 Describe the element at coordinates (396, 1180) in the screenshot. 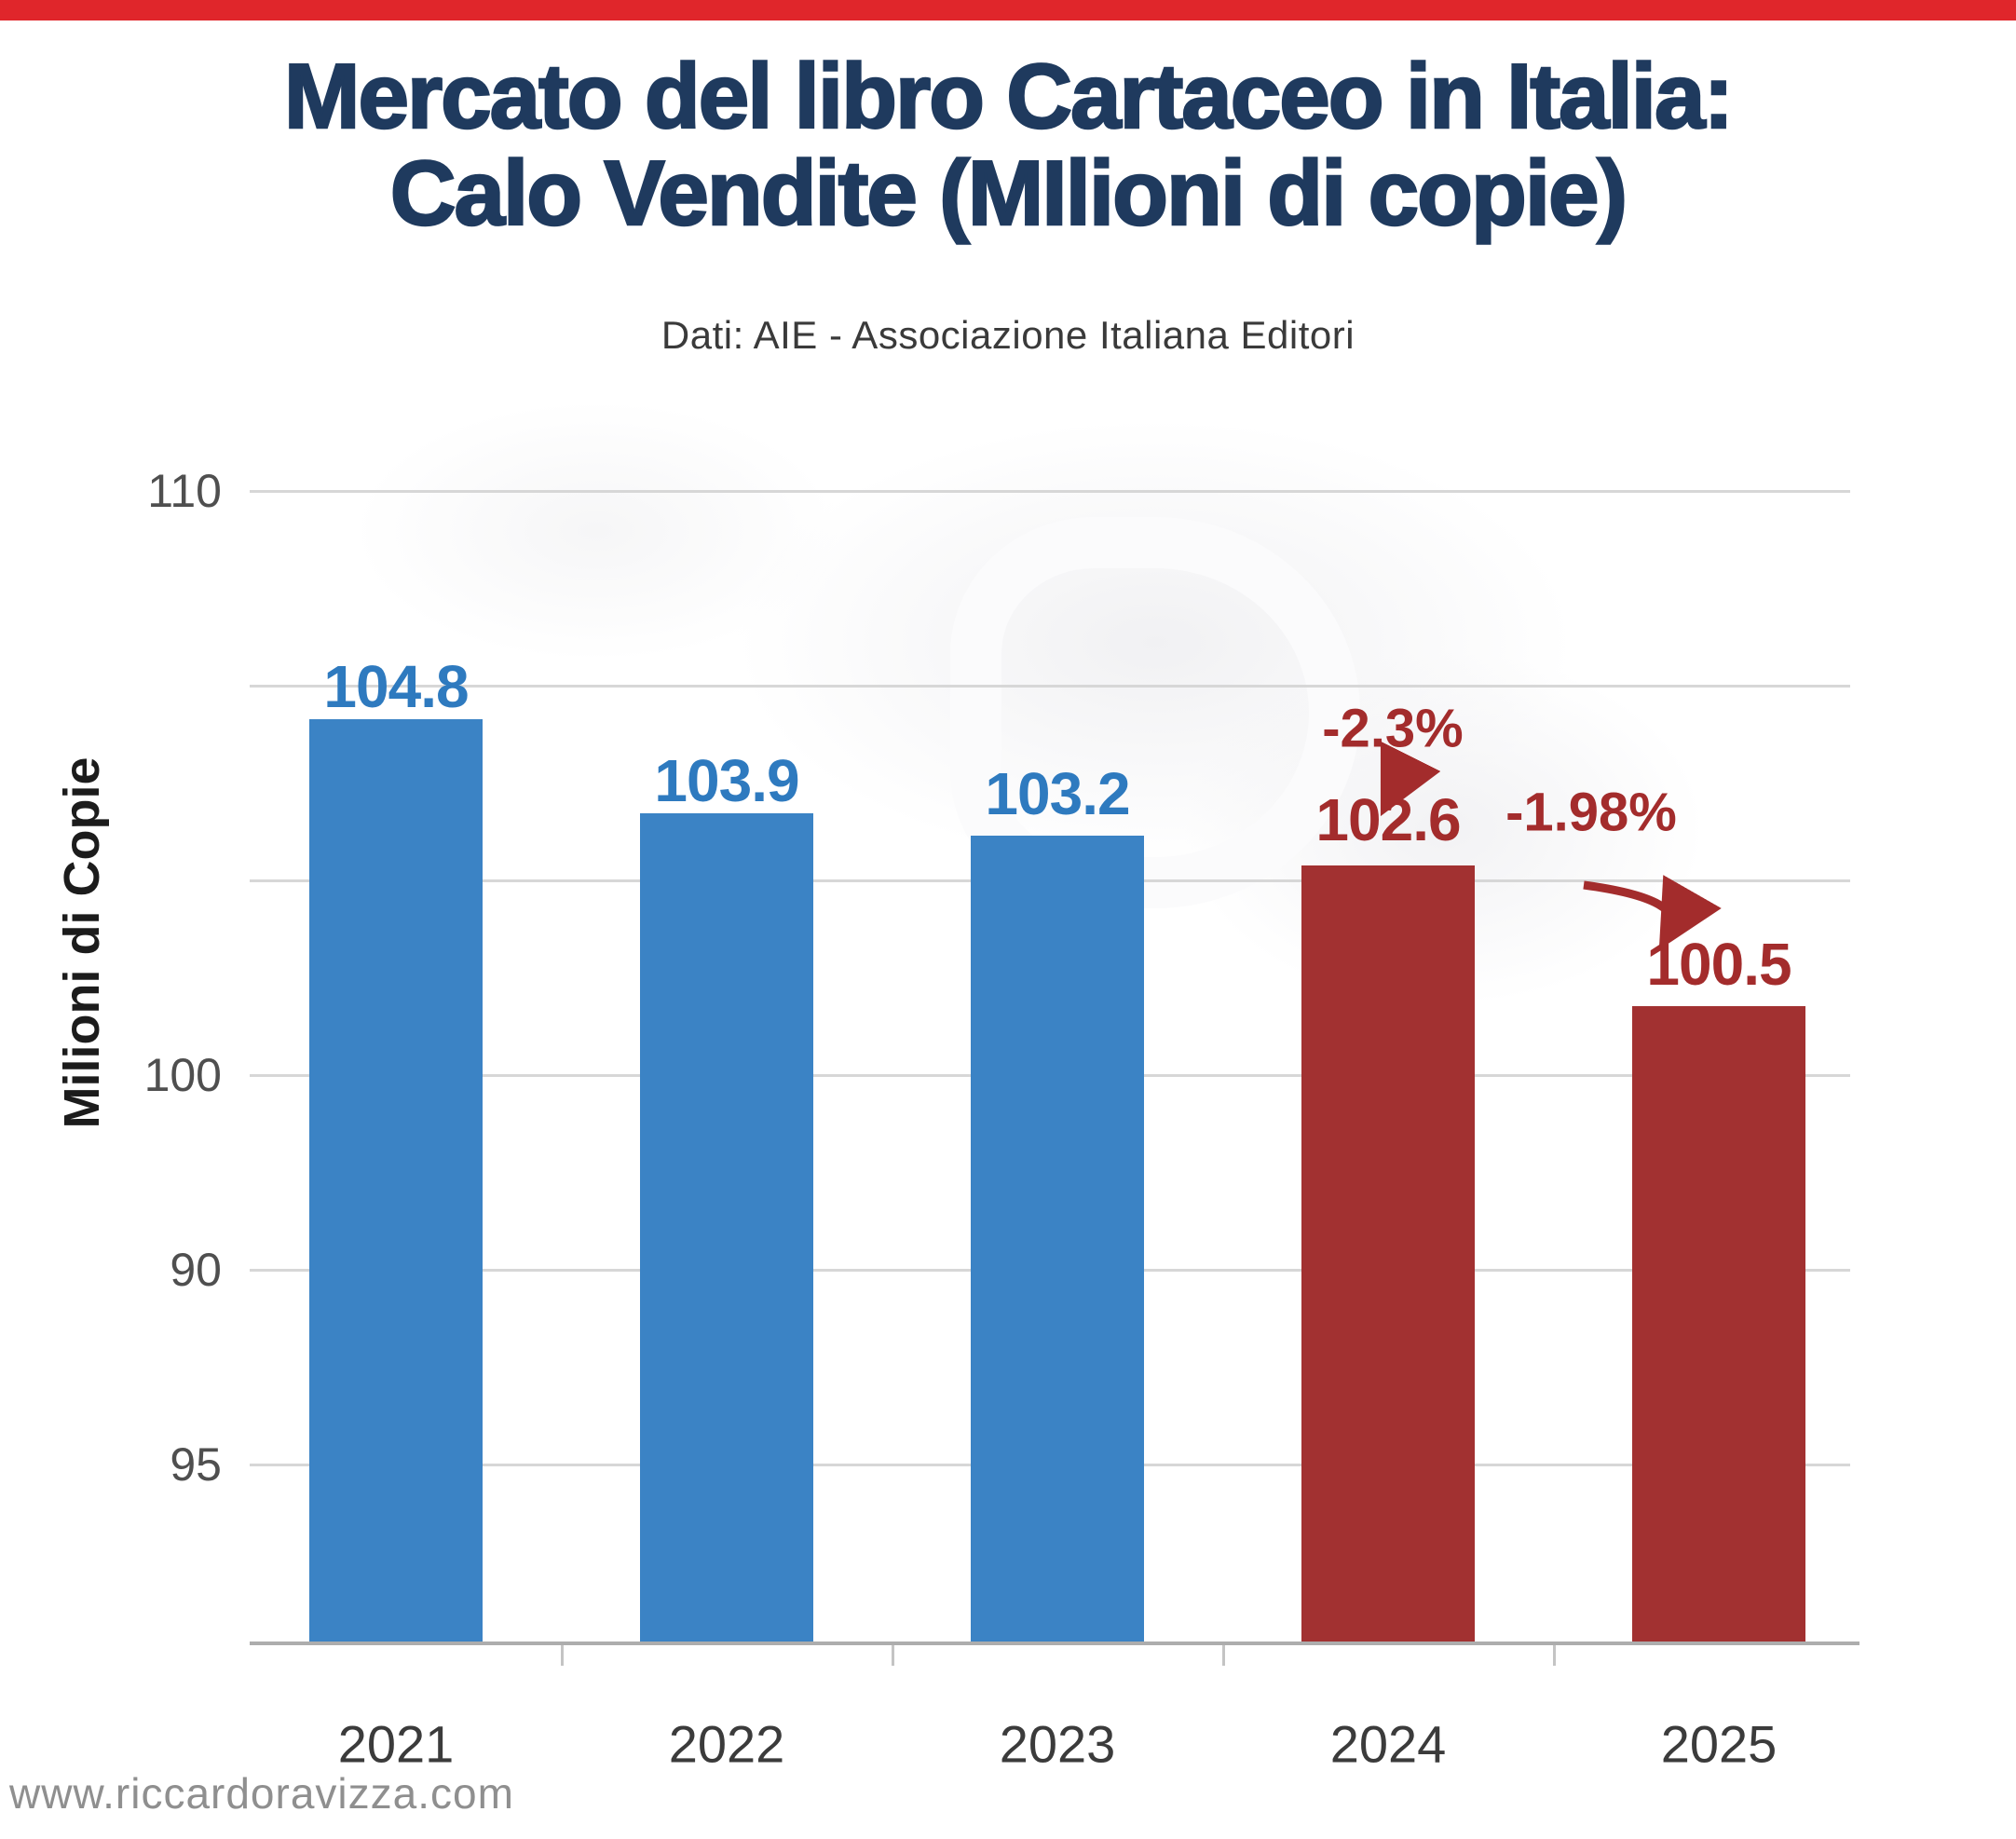

I see `bar-2021` at that location.